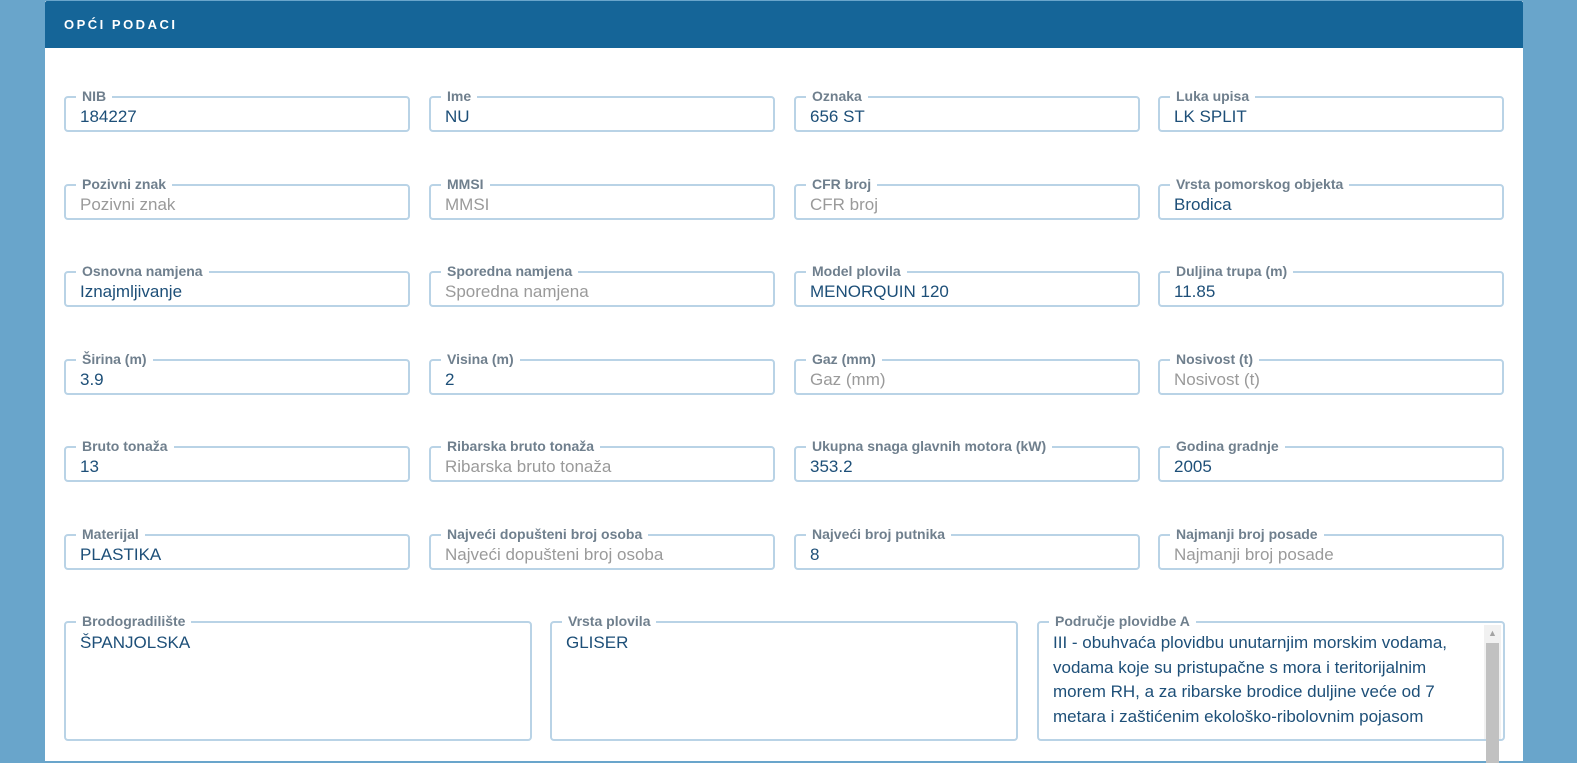 The image size is (1577, 763). I want to click on field-value: Pozivni znak, so click(128, 204).